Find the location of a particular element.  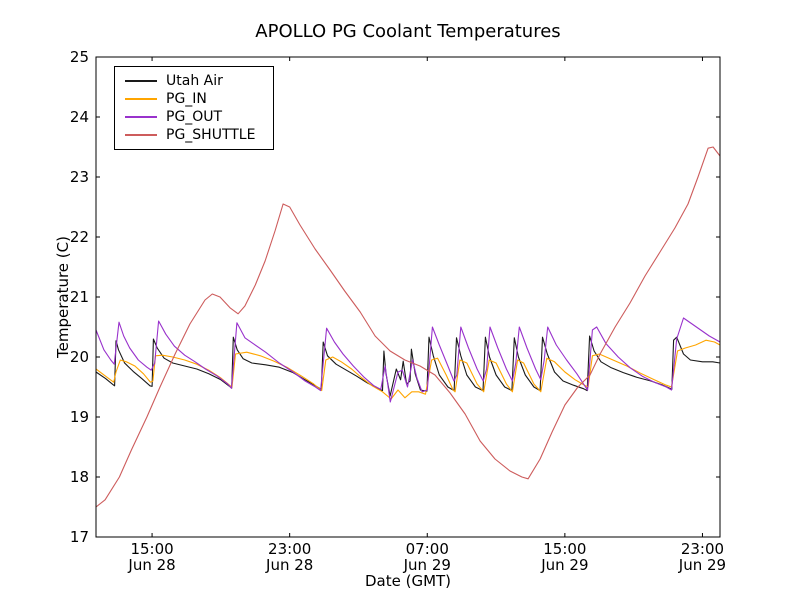

y-axis-label: Temperature (C) is located at coordinates (63, 297).